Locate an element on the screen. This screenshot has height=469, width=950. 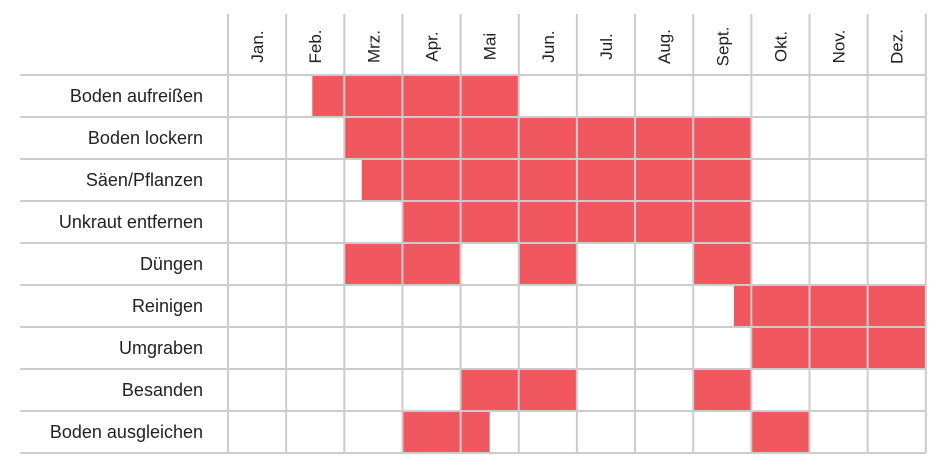
month-label-2: Feb. is located at coordinates (315, 46).